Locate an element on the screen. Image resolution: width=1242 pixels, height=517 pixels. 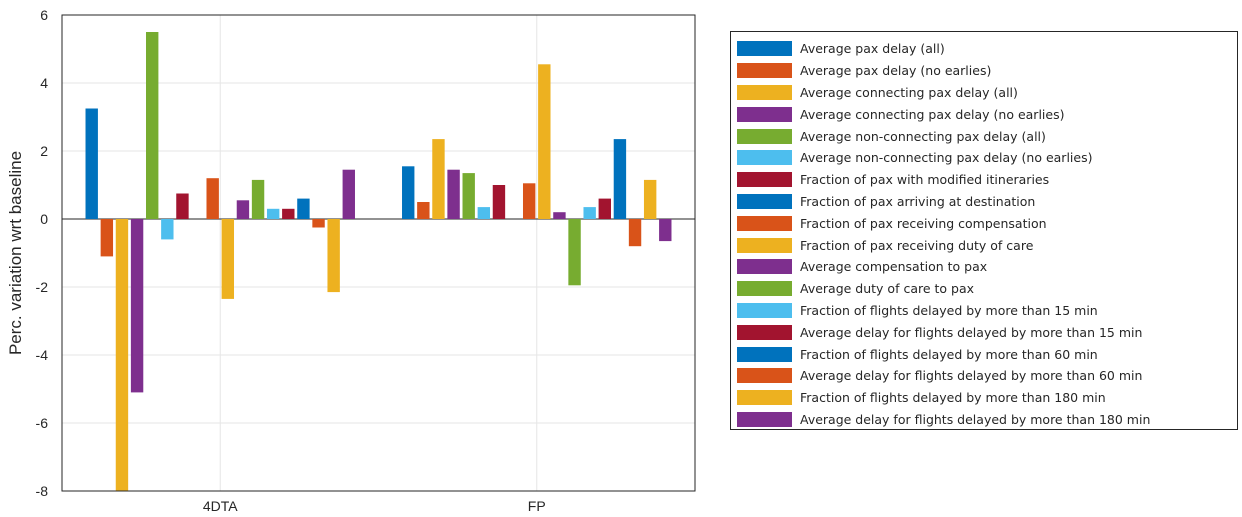
legend-item: Fraction of pax arriving at destination is located at coordinates (987, 202).